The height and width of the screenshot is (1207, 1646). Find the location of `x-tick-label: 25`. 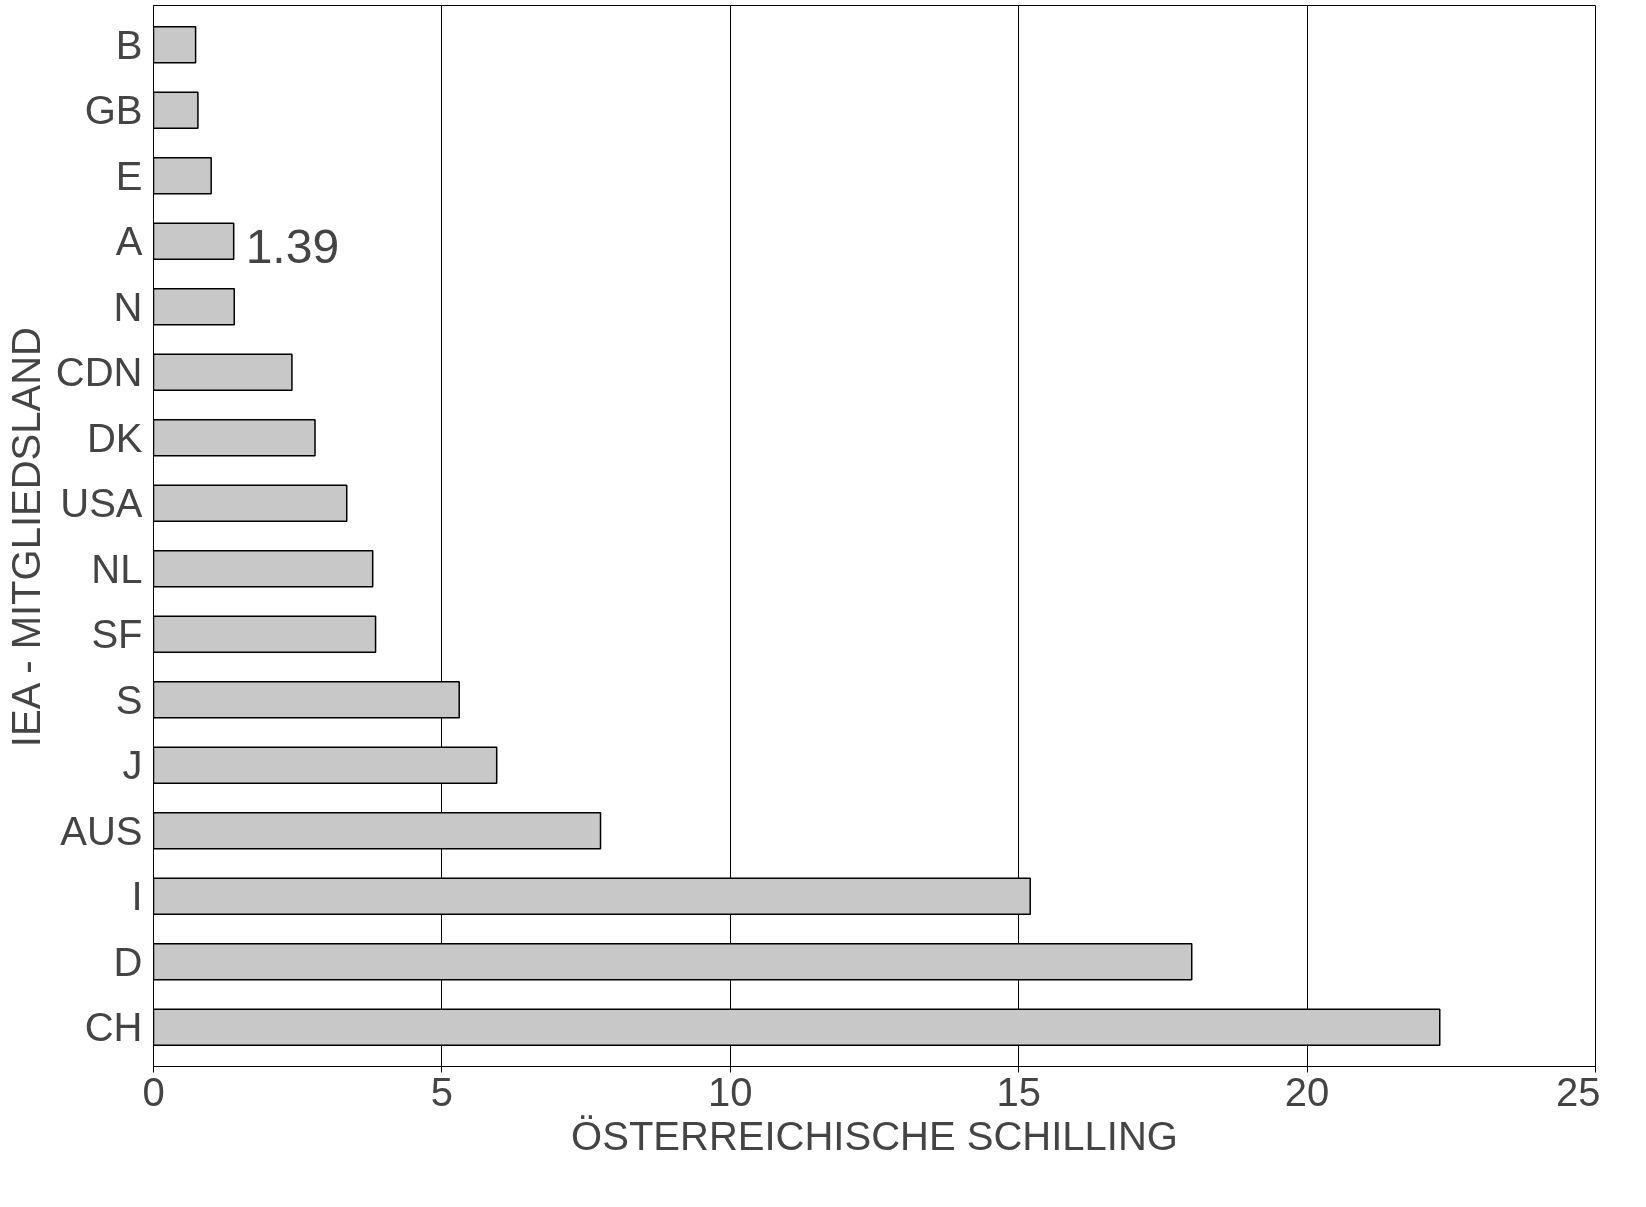

x-tick-label: 25 is located at coordinates (1578, 1091).